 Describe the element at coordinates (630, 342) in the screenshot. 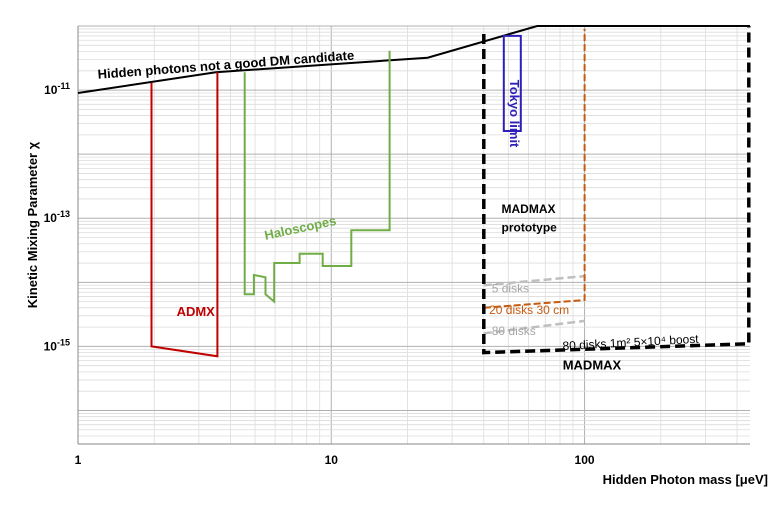

I see `annotation-eighty-big: 80 disks 1m² 5×10⁴ boost` at that location.